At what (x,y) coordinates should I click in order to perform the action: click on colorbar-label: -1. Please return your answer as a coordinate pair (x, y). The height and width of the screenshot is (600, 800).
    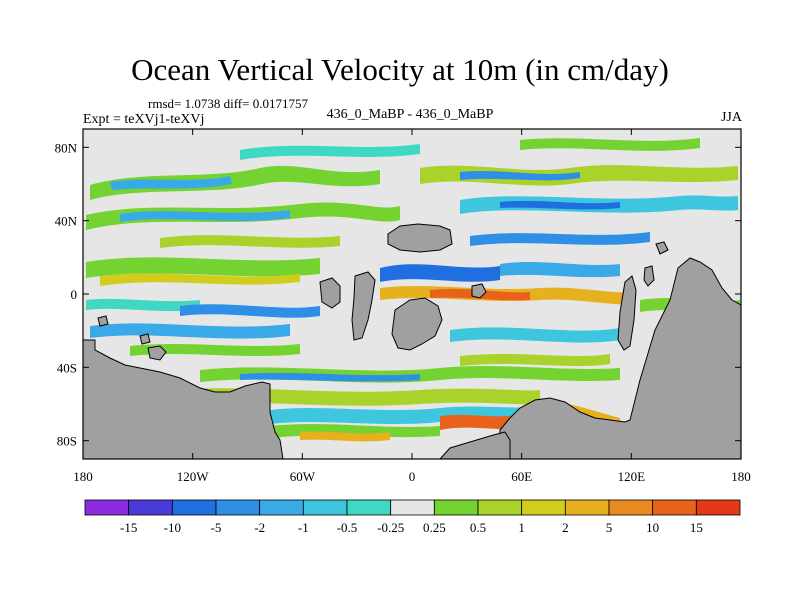
    Looking at the image, I should click on (303, 527).